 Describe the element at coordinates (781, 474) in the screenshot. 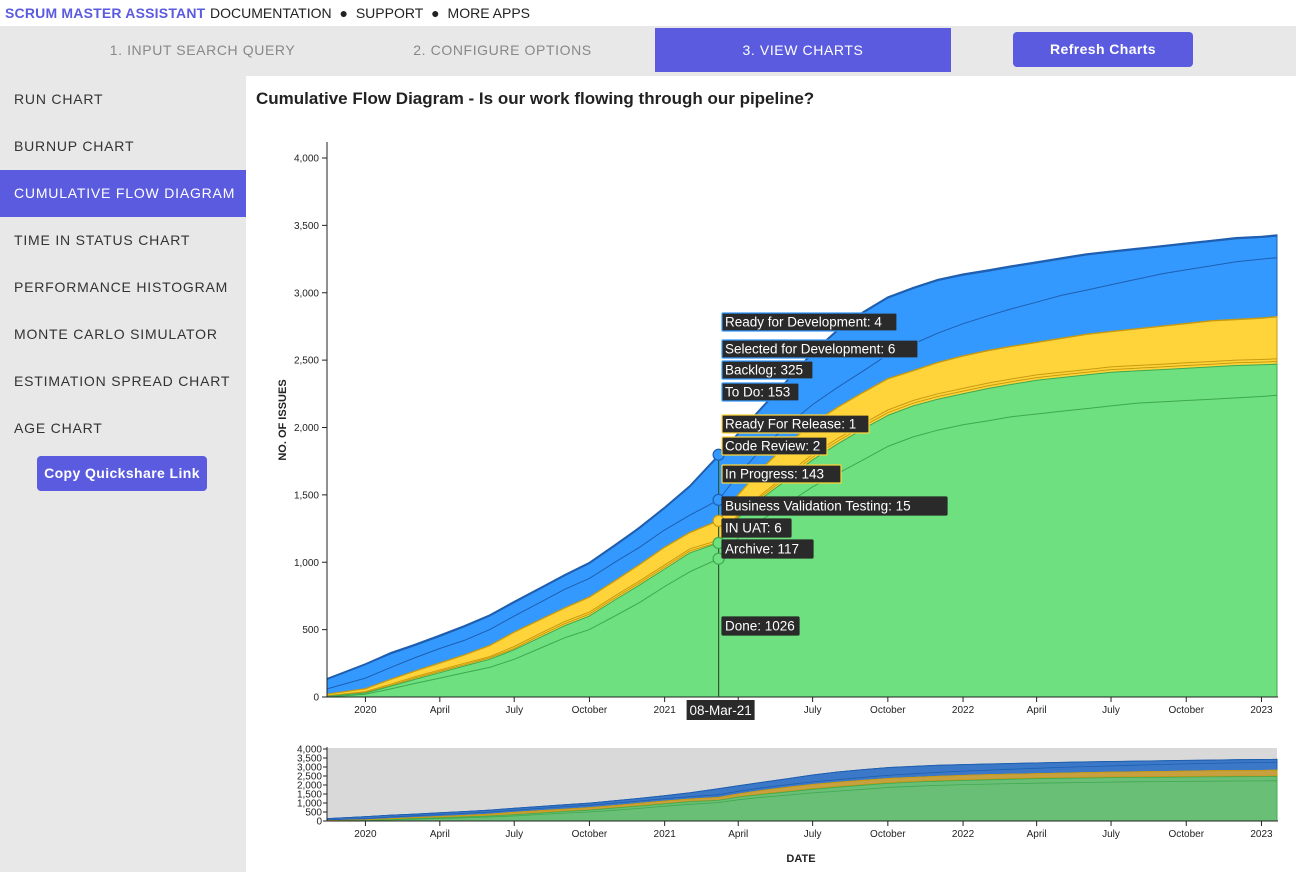

I see `hover-tooltip: In Progress: 143` at that location.